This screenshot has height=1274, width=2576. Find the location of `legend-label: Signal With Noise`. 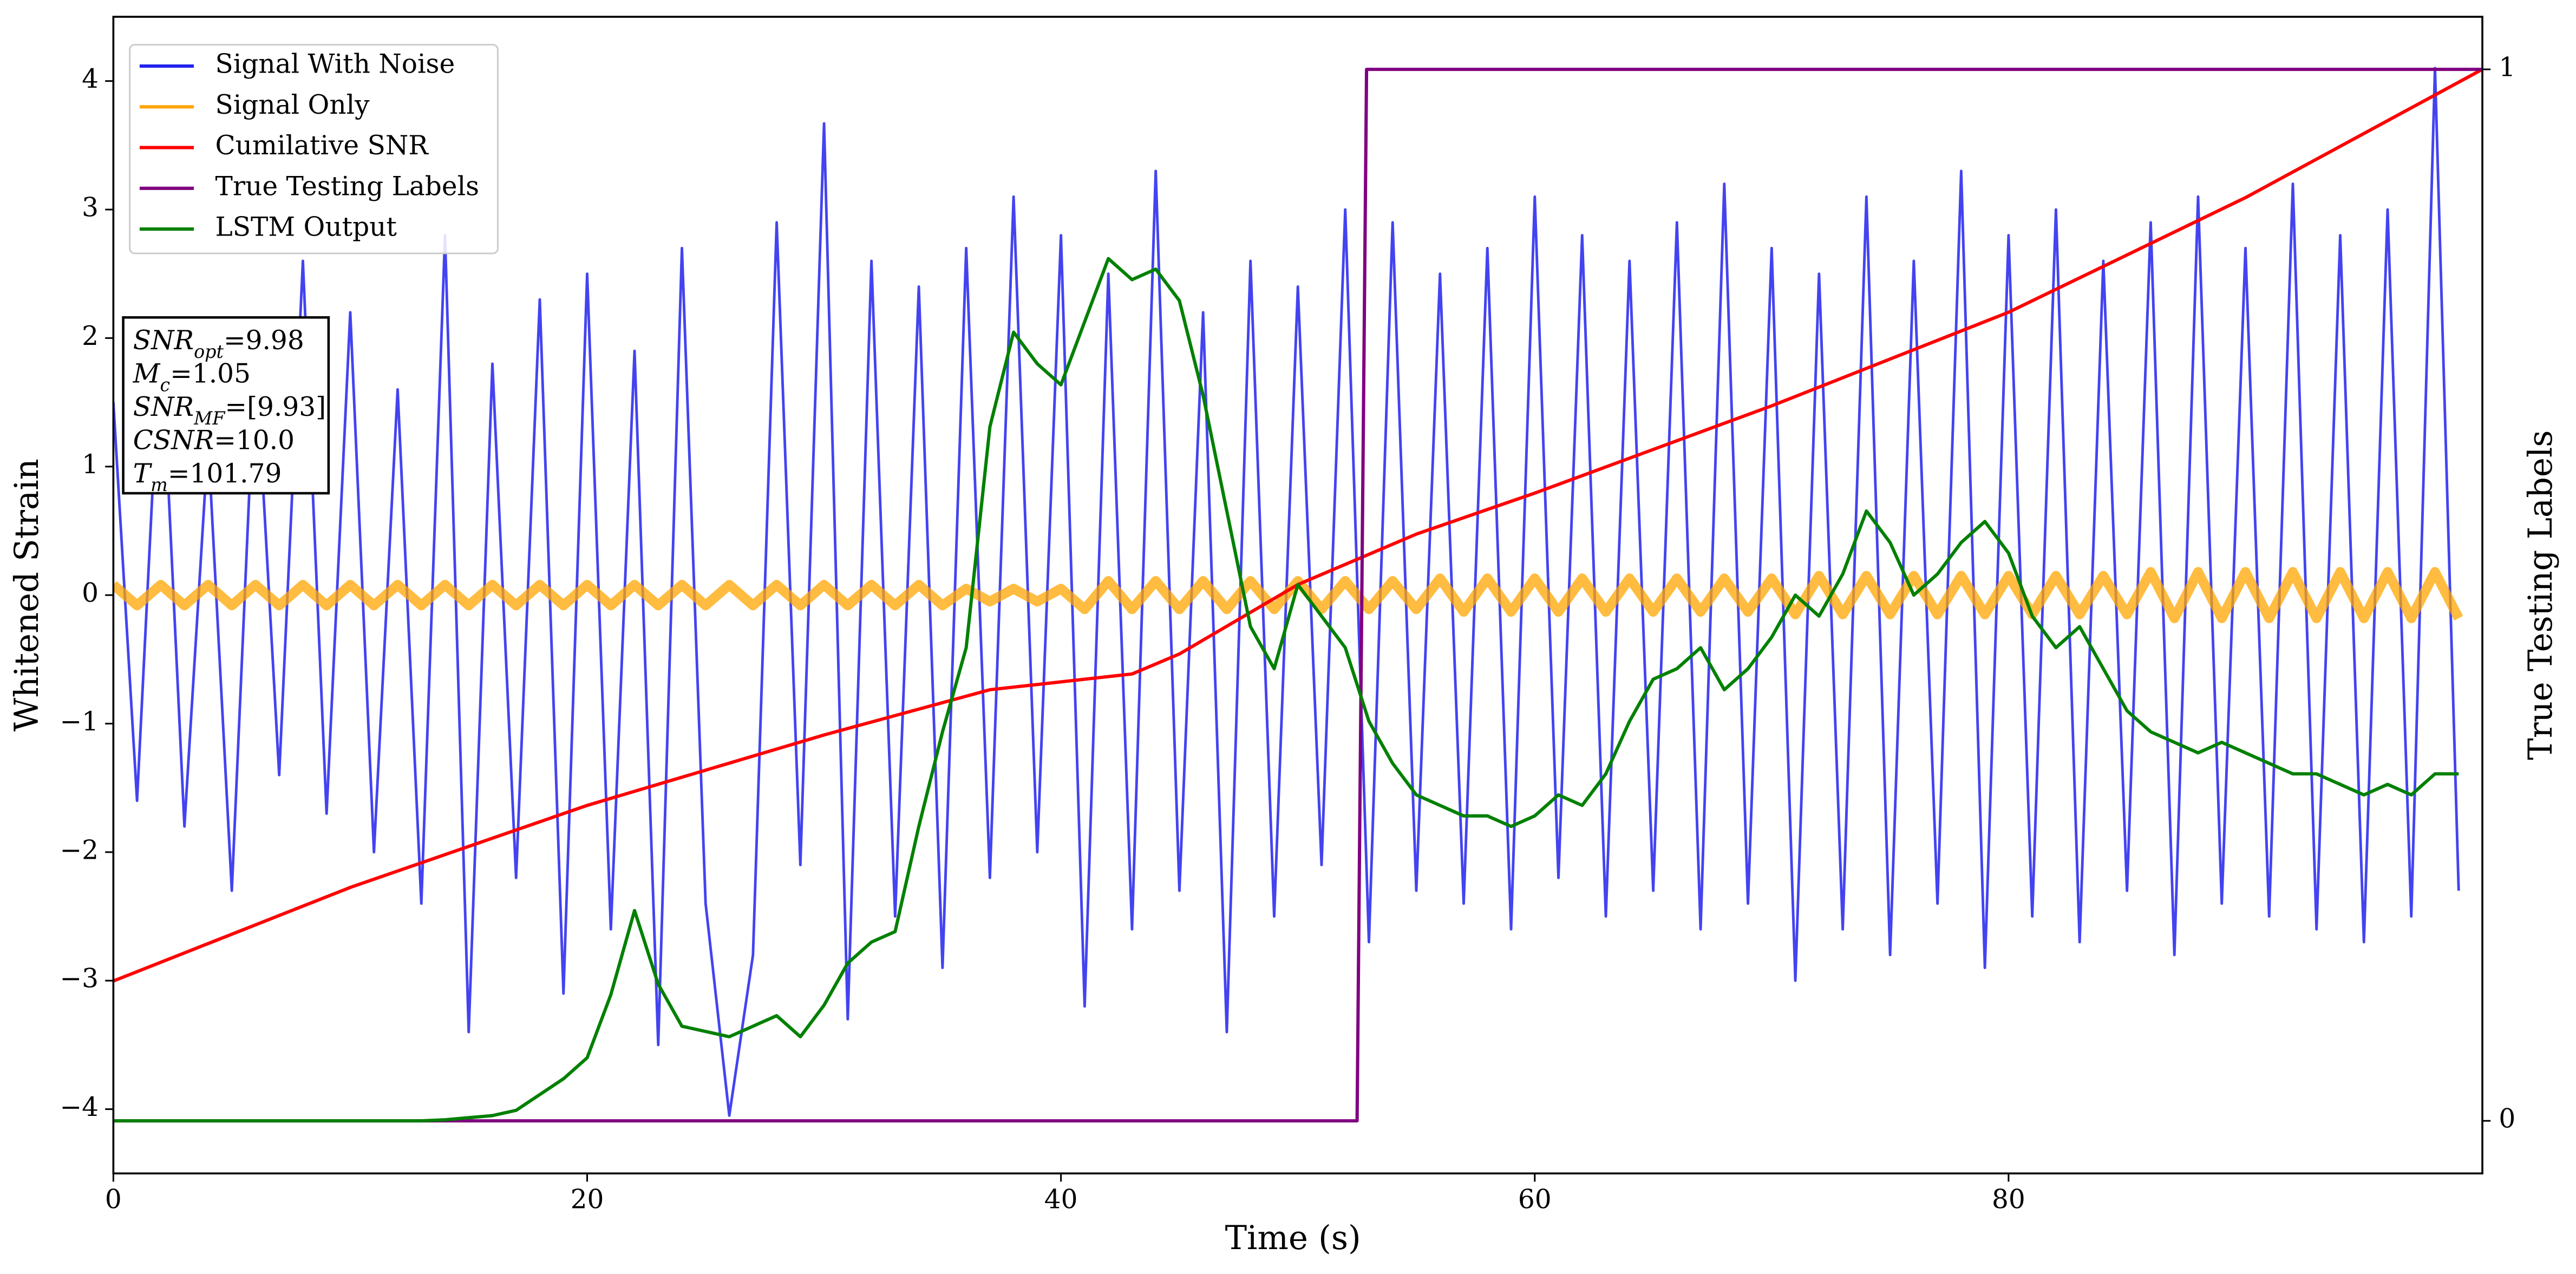

legend-label: Signal With Noise is located at coordinates (335, 64).